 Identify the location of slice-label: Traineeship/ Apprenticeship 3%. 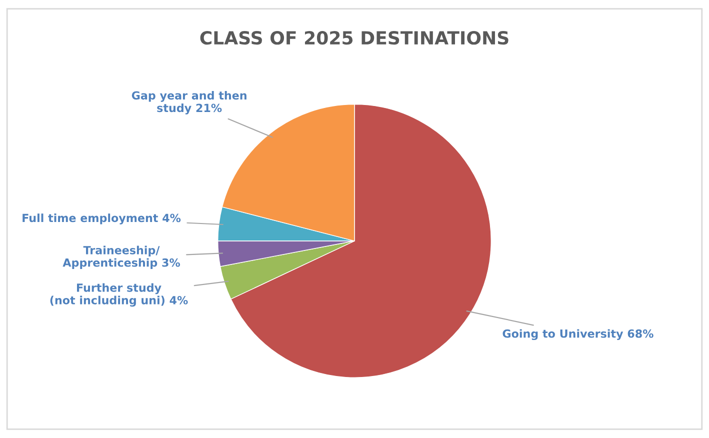
(121, 257).